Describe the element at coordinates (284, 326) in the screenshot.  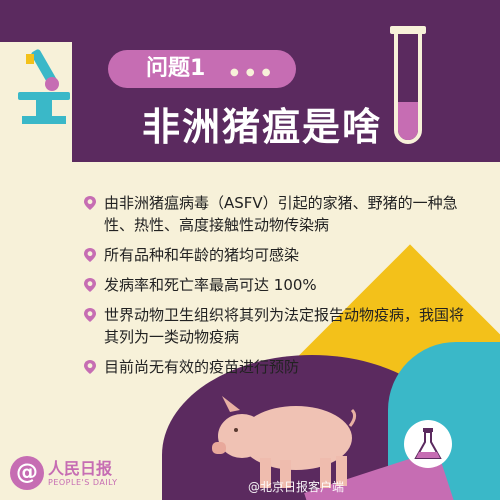
I see `list-item-text: 世界动物卫生组织将其列为法定报告动物疫病，我国将其列为一类动物疫病` at that location.